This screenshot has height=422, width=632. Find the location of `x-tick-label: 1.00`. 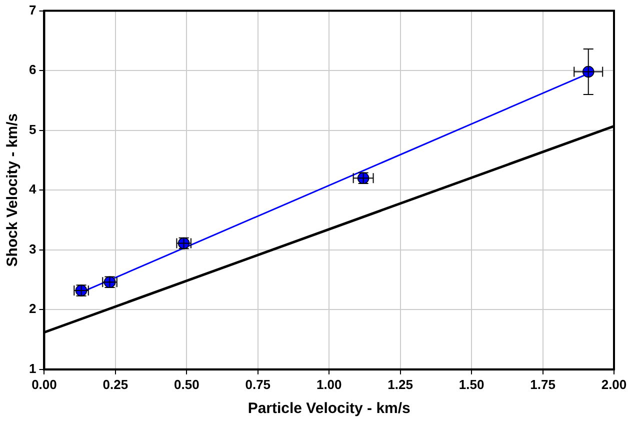

x-tick-label: 1.00 is located at coordinates (329, 384).